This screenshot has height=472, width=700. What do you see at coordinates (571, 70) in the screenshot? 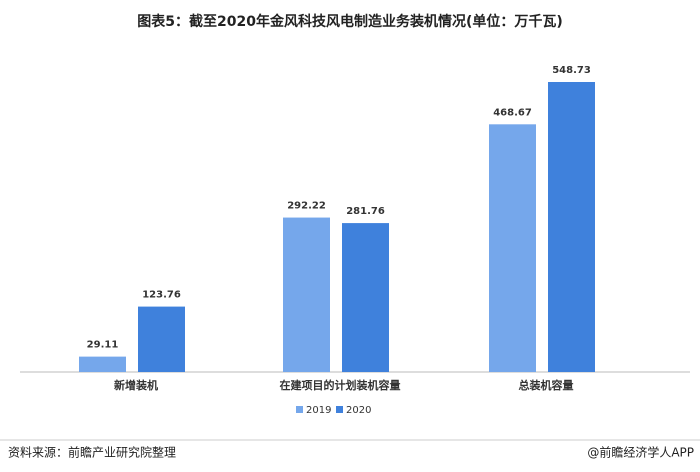
I see `value-label: 548.73` at bounding box center [571, 70].